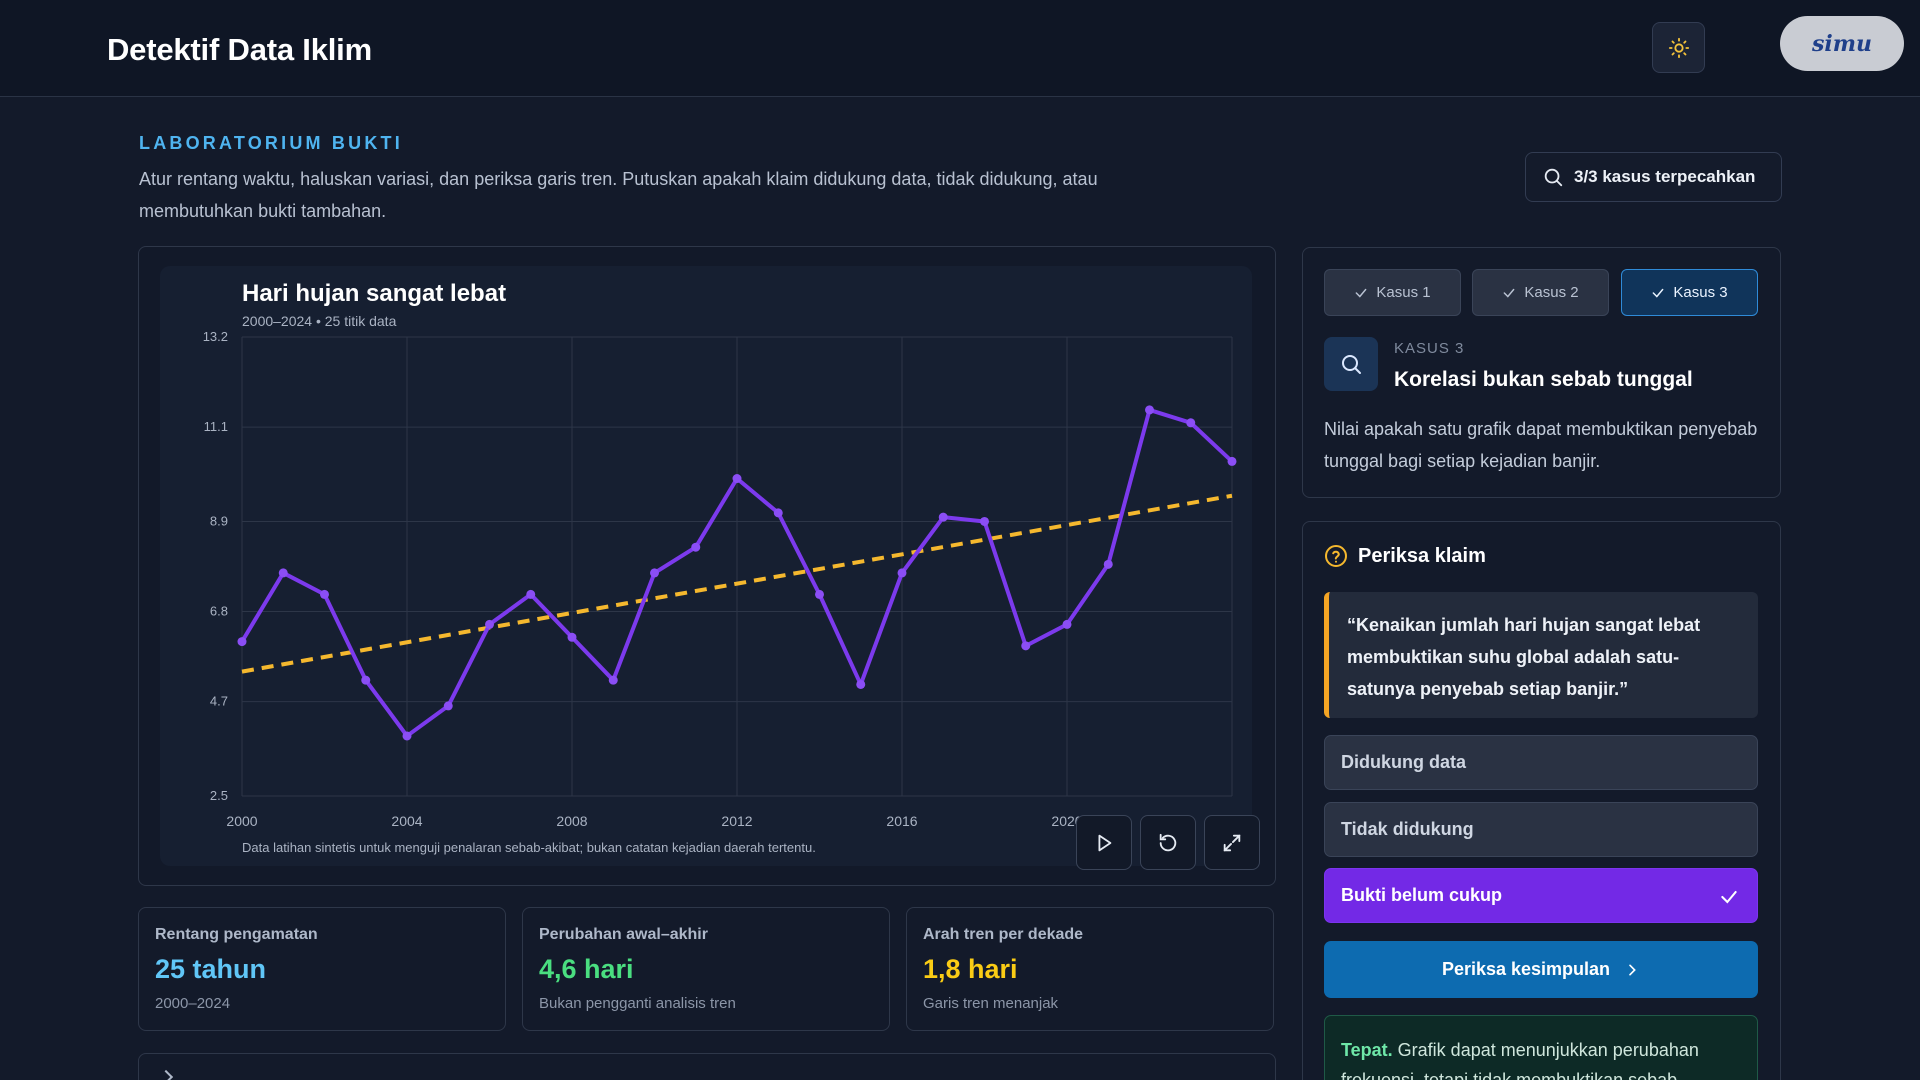 The width and height of the screenshot is (1920, 1080). What do you see at coordinates (211, 969) in the screenshot?
I see `stat-value: 25 tahun` at bounding box center [211, 969].